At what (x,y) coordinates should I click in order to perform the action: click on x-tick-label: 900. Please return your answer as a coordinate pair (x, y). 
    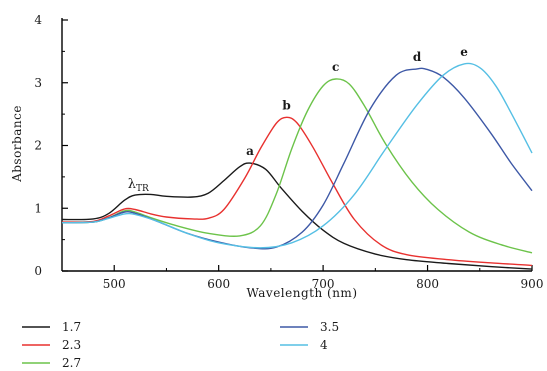
    Looking at the image, I should click on (532, 284).